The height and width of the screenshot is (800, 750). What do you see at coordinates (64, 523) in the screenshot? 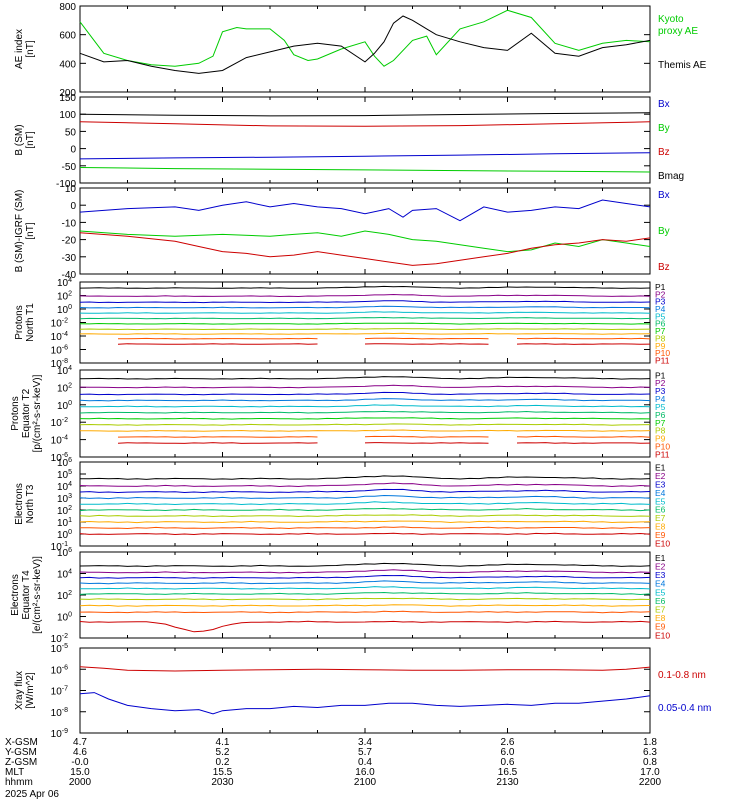
I see `y-tick-label: 10¹` at bounding box center [64, 523].